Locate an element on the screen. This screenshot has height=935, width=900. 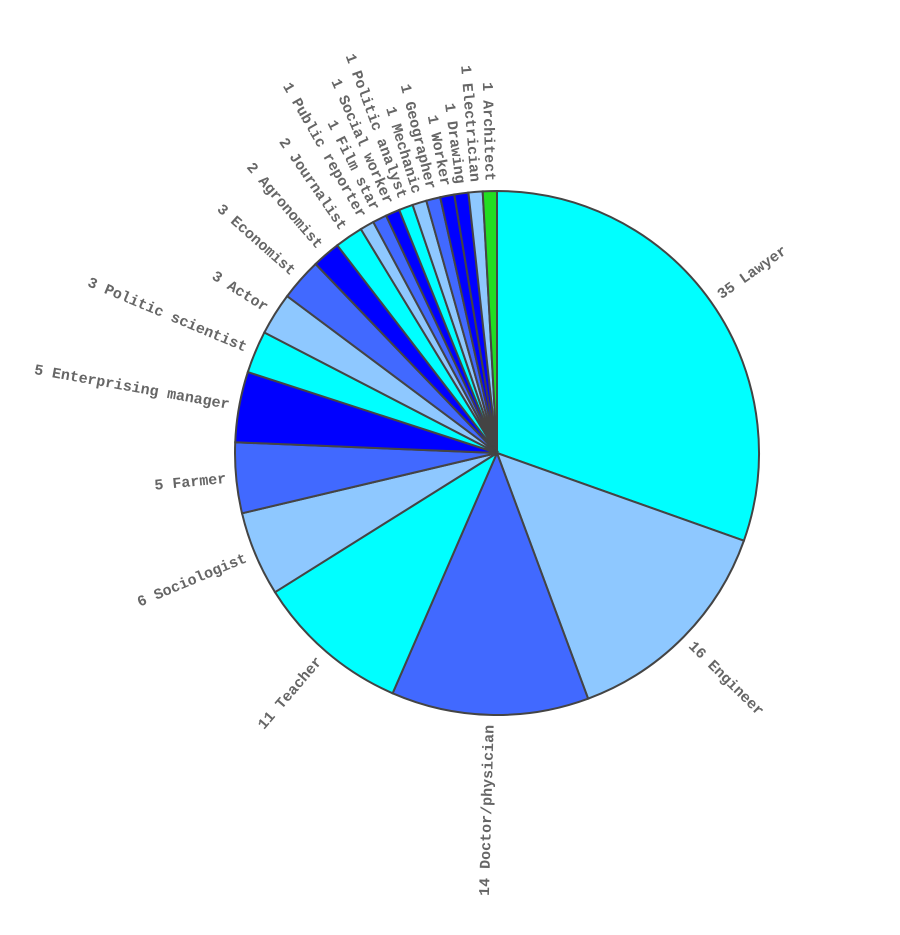
slice-value: 16 is located at coordinates (696, 650).